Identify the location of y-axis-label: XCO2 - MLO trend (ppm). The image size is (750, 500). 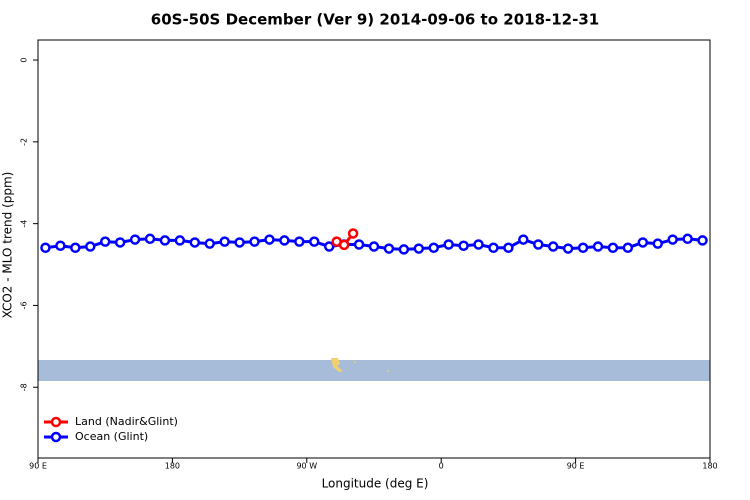
(8, 245).